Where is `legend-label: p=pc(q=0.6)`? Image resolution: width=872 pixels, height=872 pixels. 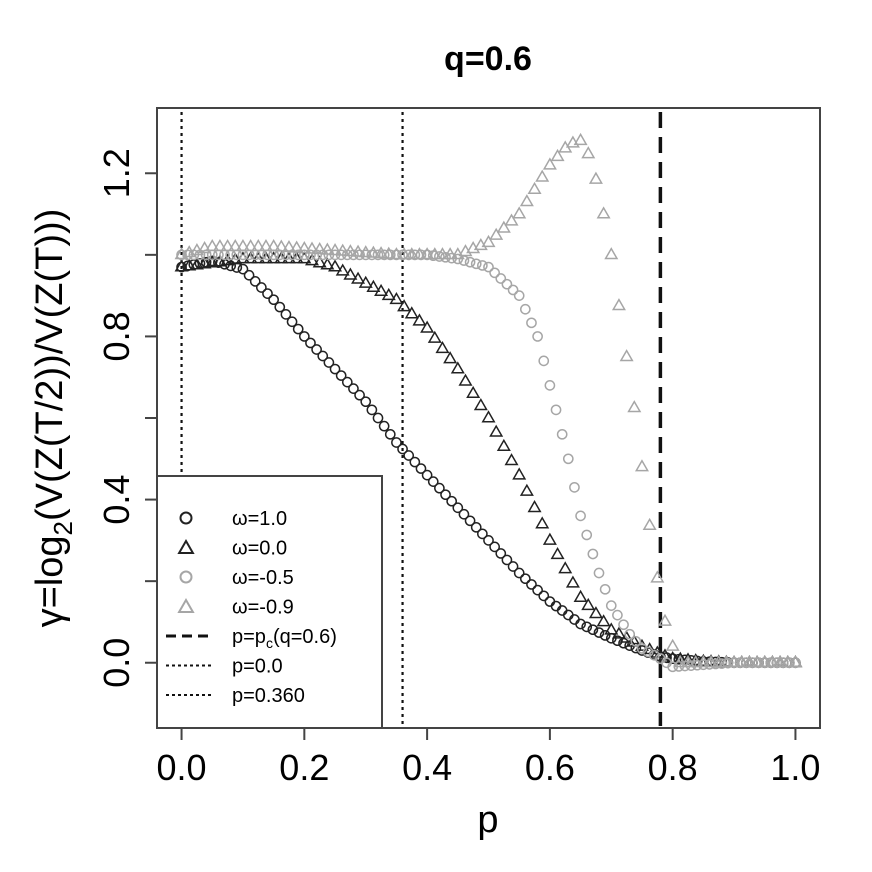
legend-label: p=pc(q=0.6) is located at coordinates (284, 638).